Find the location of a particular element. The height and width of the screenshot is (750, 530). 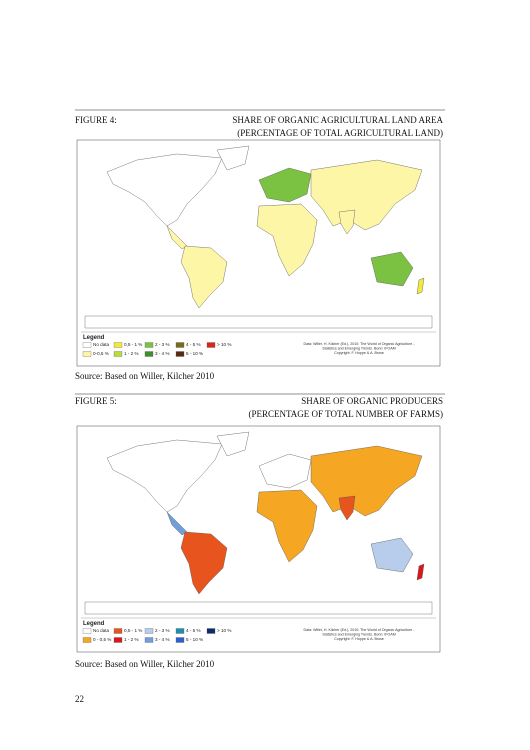

figure-title: SHARE OF ORGANIC AGRICULTURAL LAND AREA is located at coordinates (337, 120).